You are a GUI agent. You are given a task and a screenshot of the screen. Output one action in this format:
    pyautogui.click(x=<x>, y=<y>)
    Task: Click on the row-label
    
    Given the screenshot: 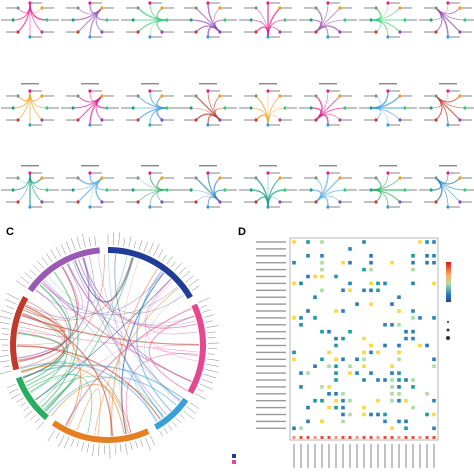 What is the action you would take?
    pyautogui.click(x=271, y=407)
    